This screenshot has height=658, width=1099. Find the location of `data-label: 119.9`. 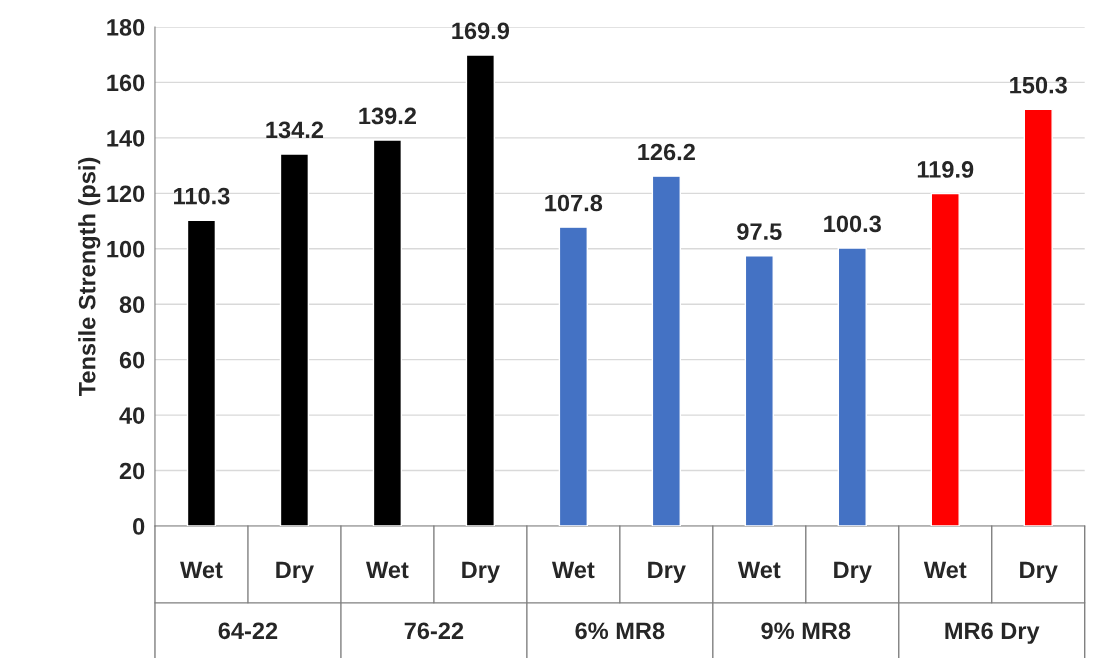

data-label: 119.9 is located at coordinates (945, 169).